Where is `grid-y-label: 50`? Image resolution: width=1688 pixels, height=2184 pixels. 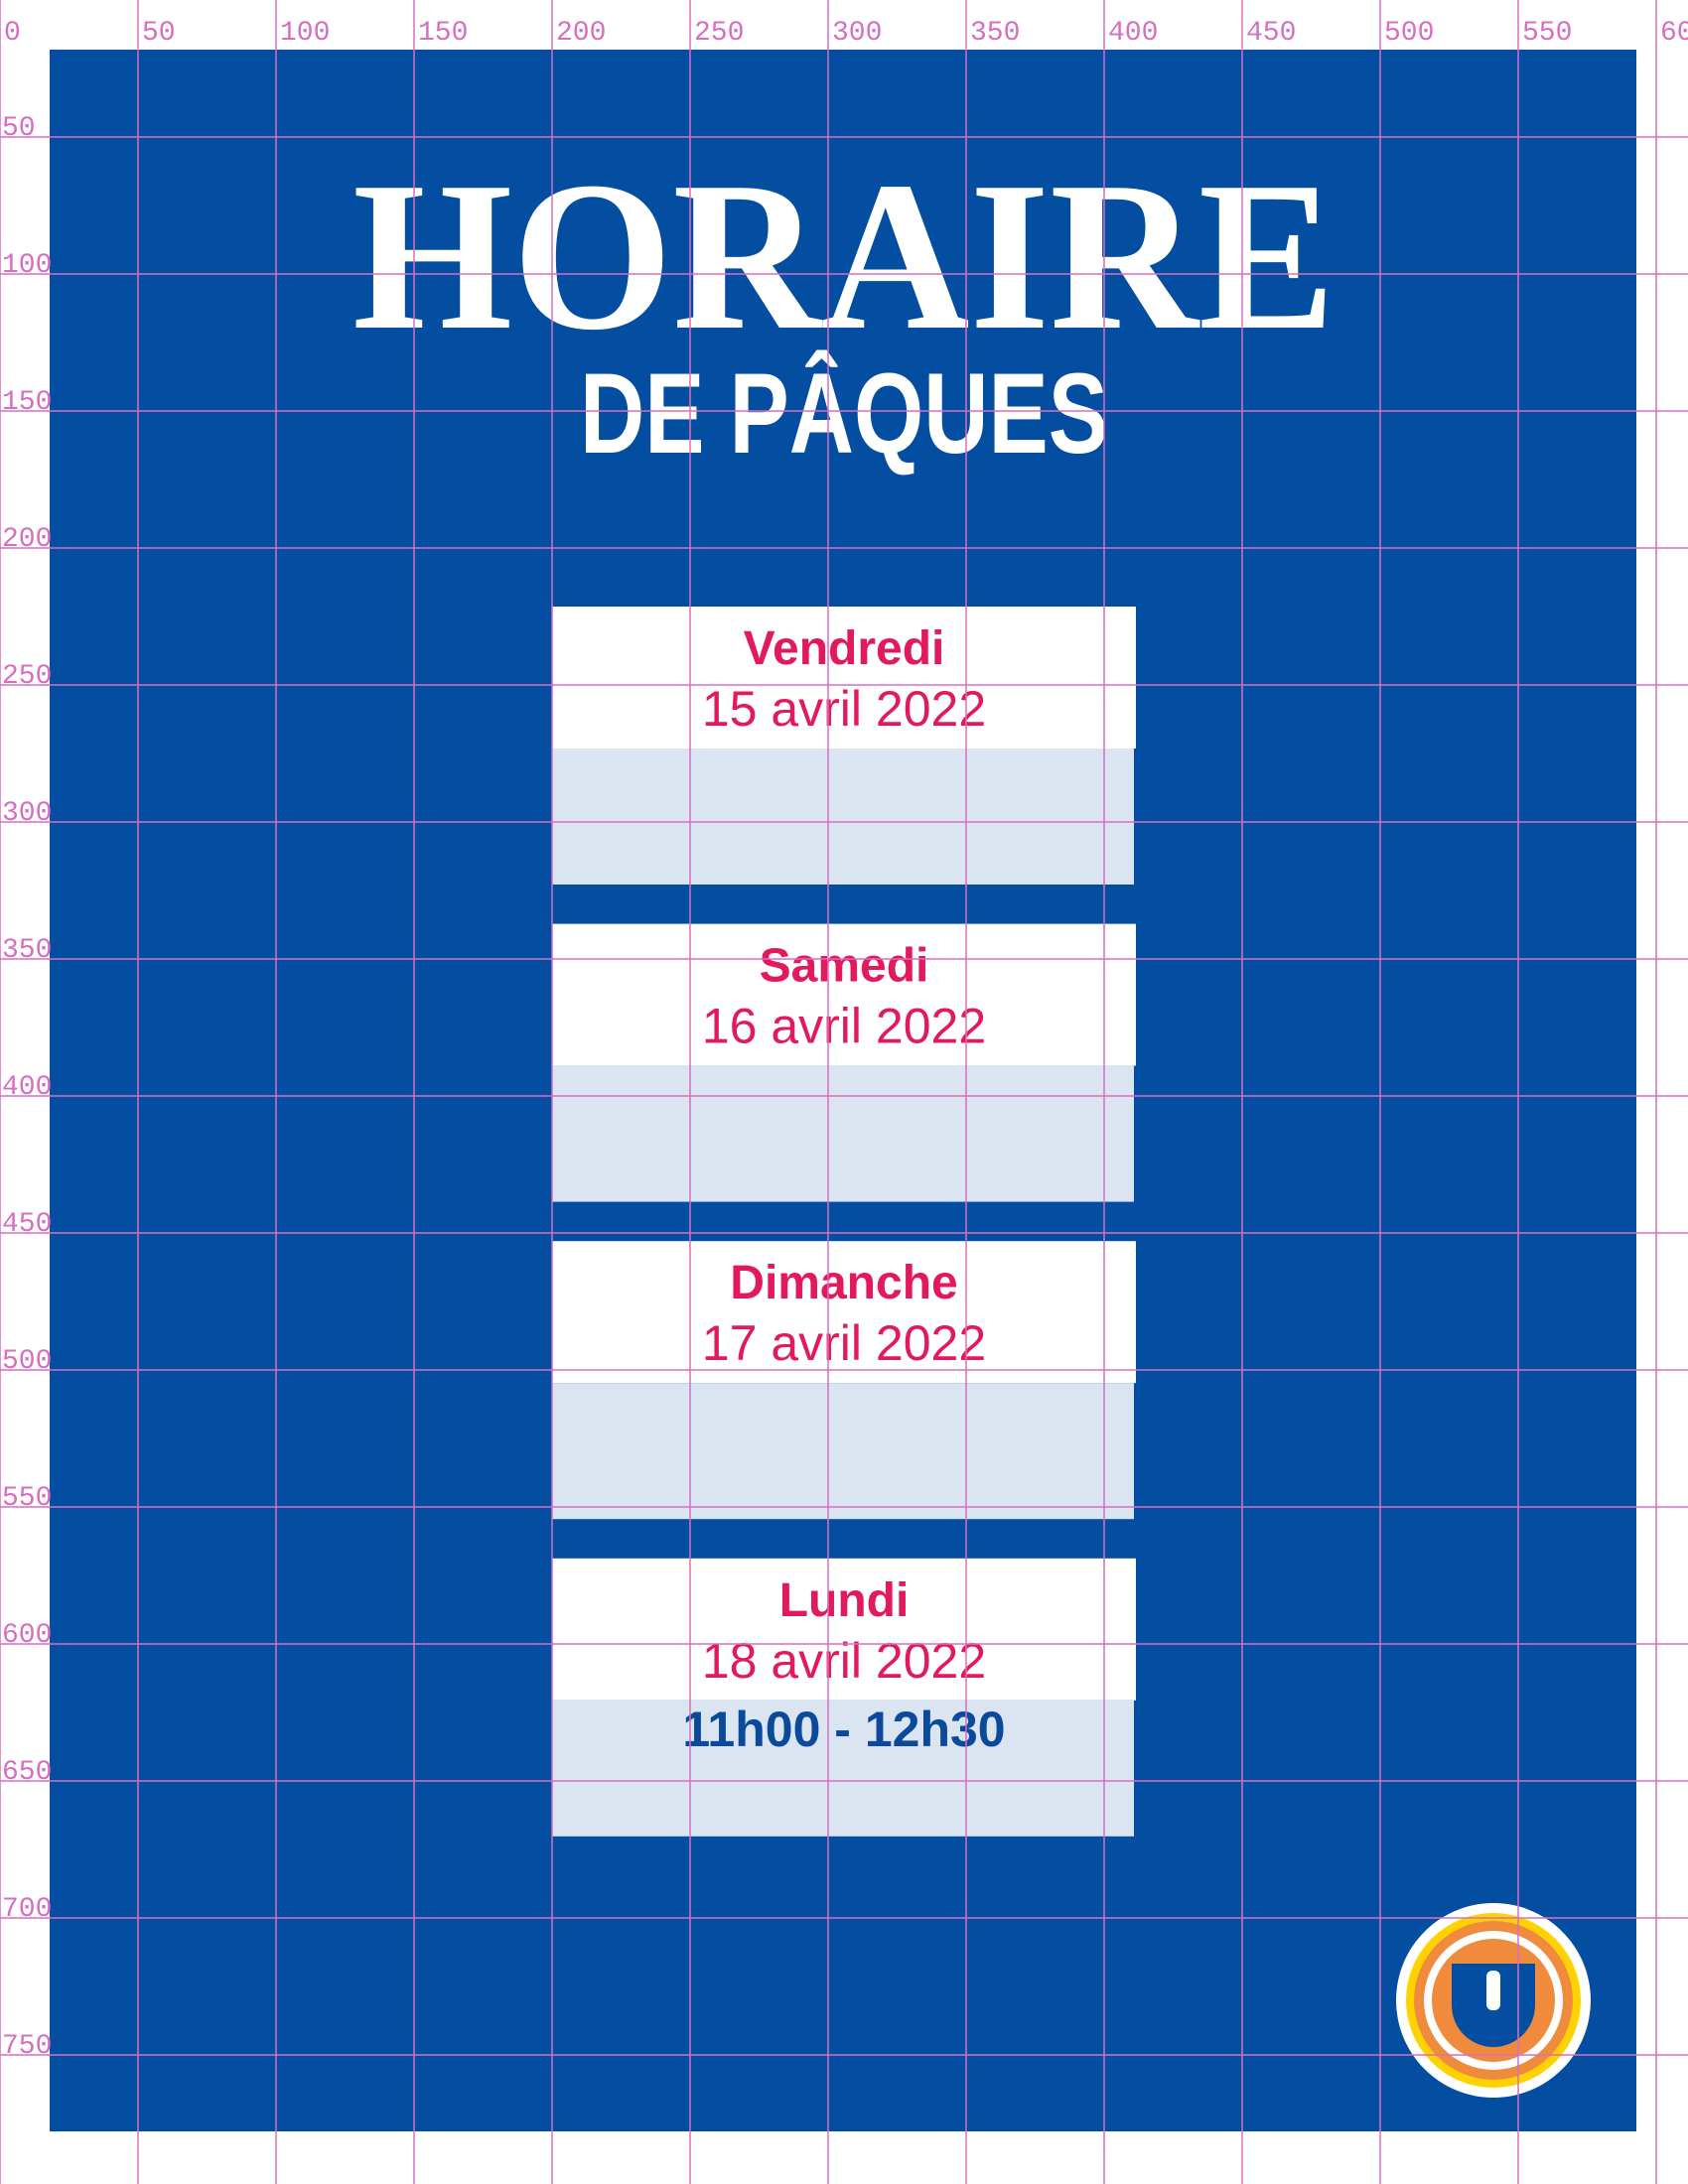
grid-y-label: 50 is located at coordinates (19, 128).